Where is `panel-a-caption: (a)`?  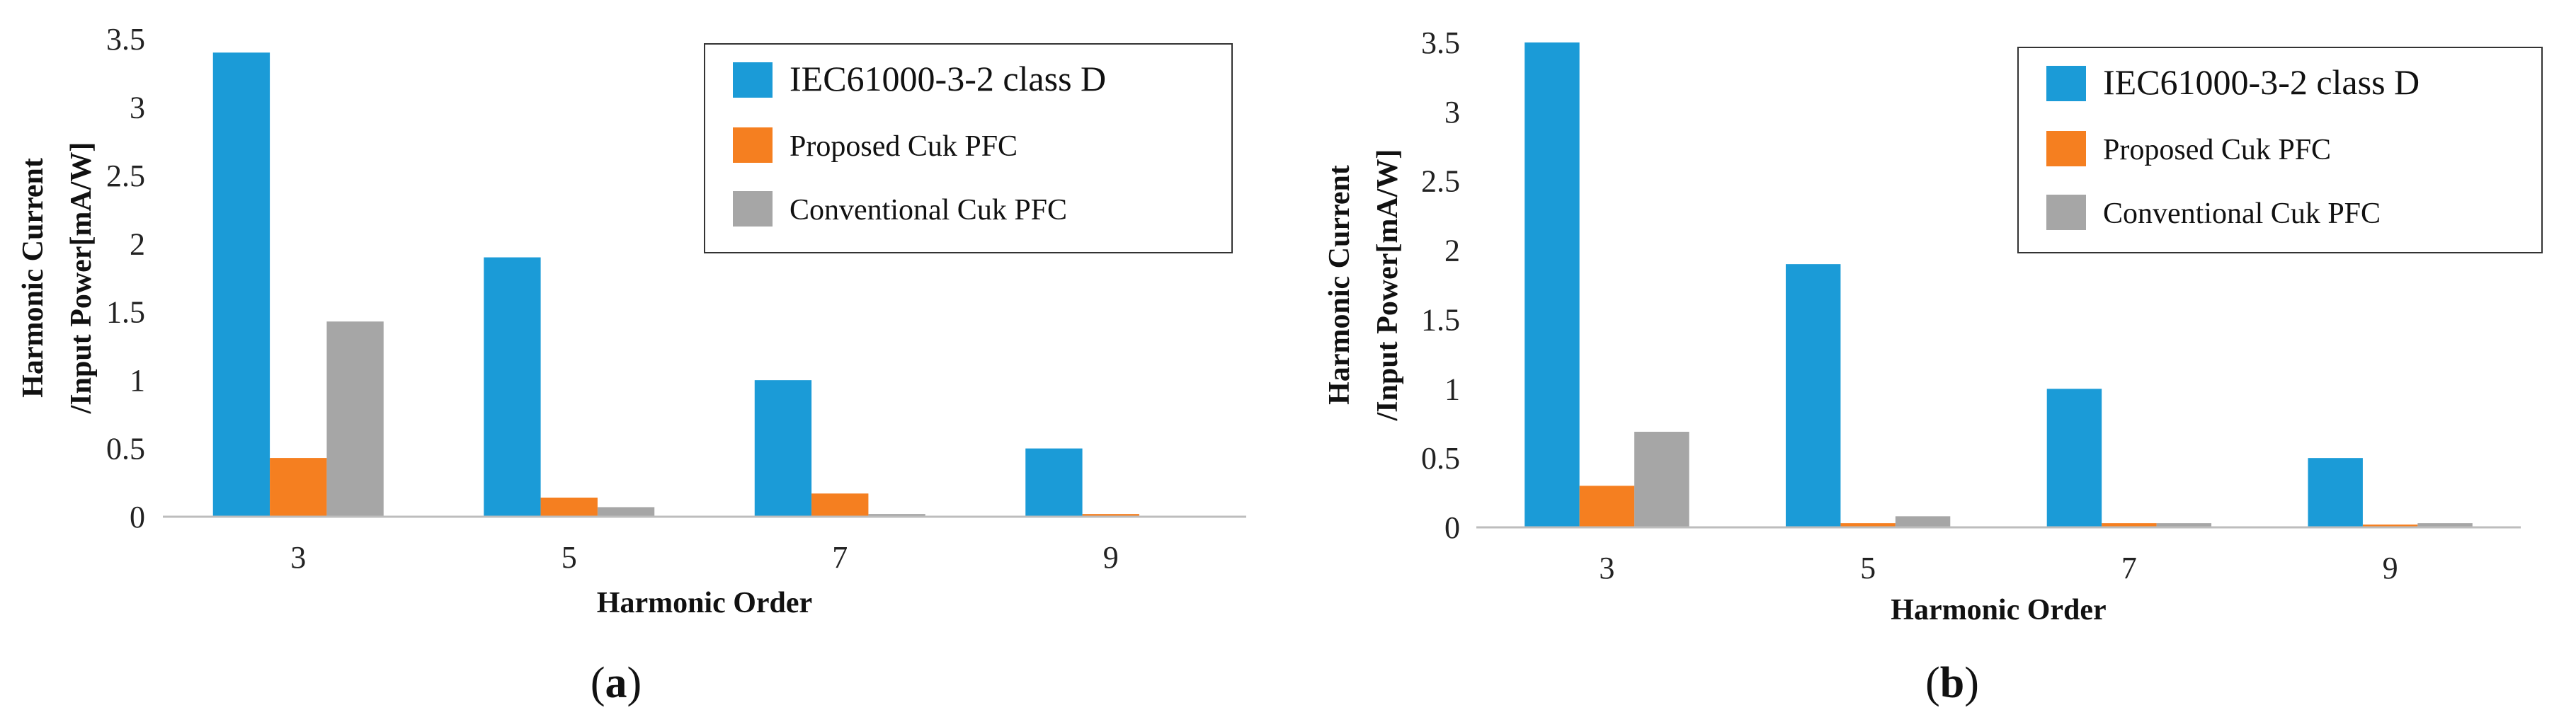
panel-a-caption: (a) is located at coordinates (616, 683).